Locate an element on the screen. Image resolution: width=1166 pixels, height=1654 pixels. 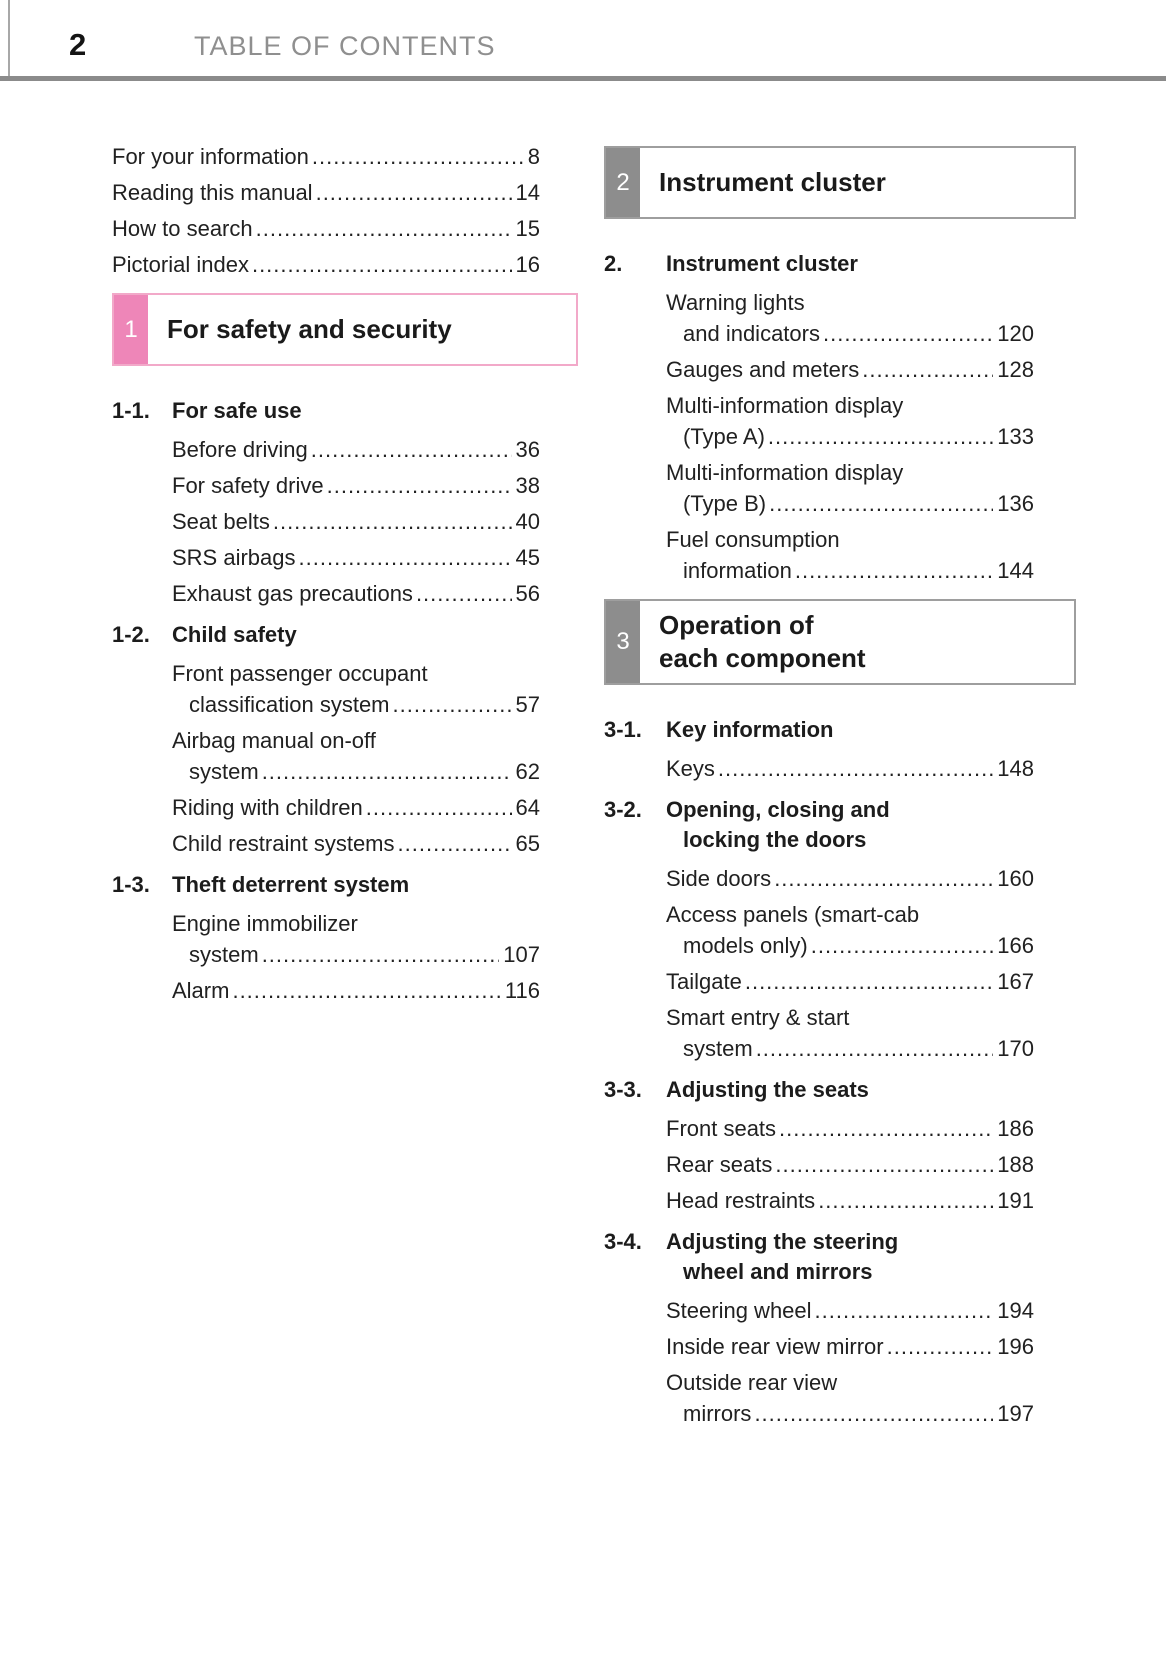
toc-entry-line: and indicators 120 is located at coordinates (850, 333).